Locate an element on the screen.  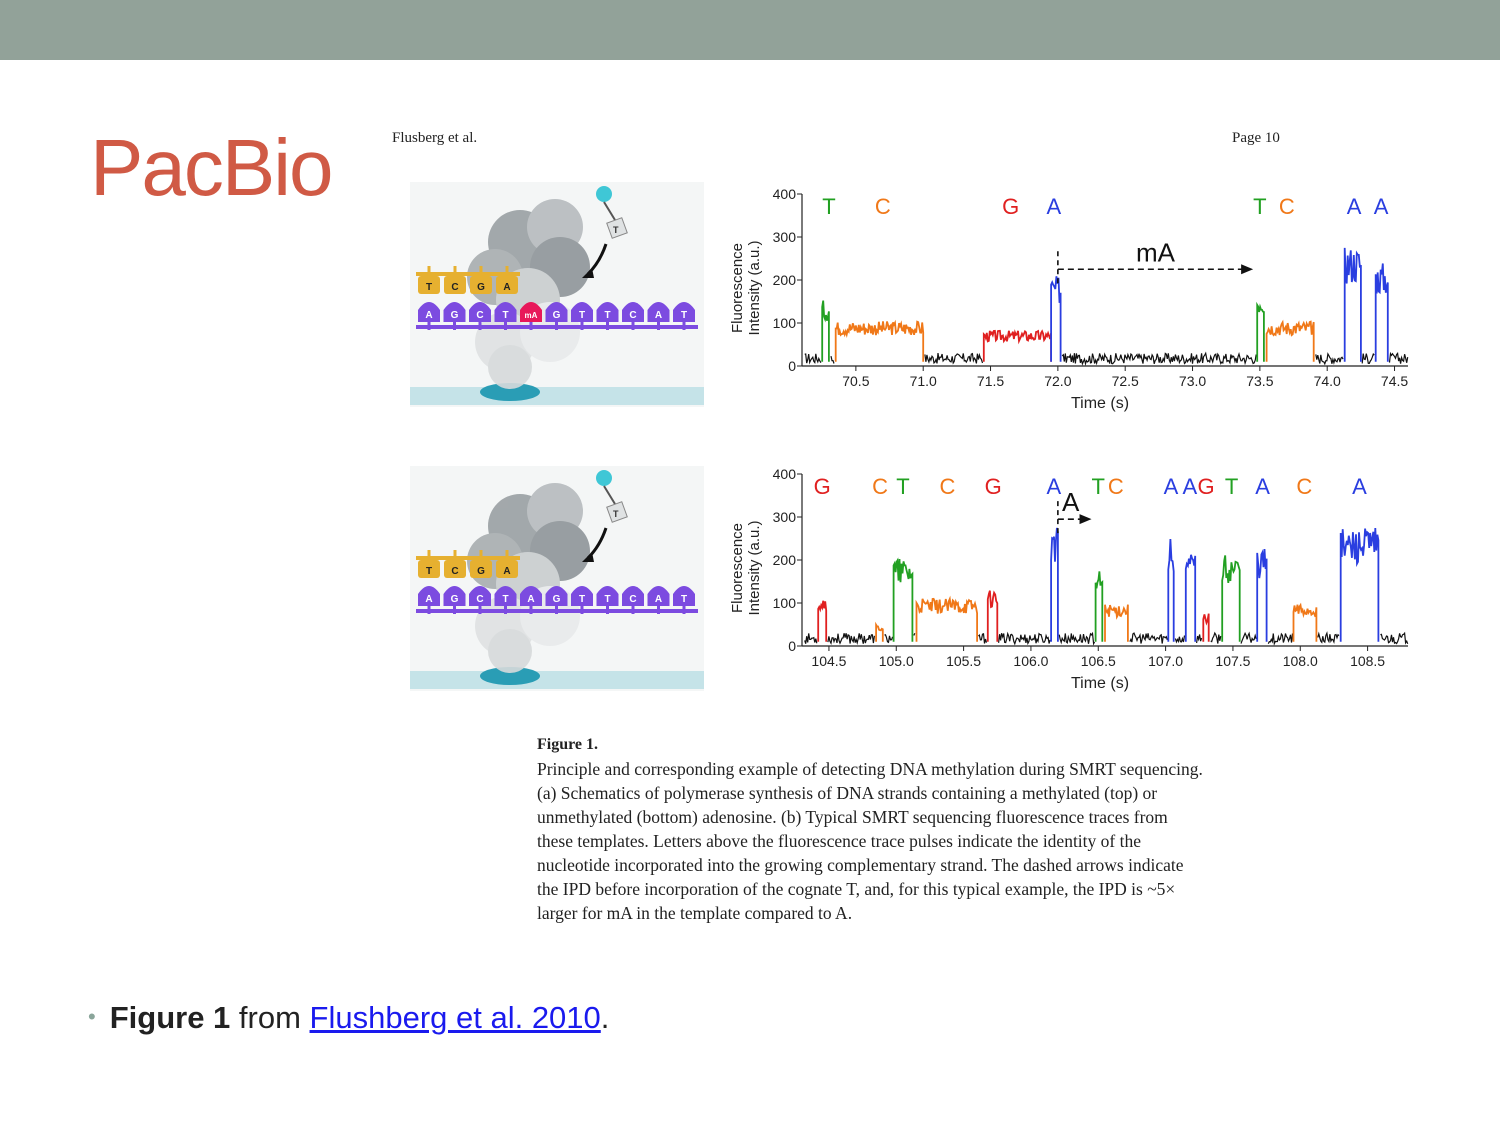
y-axis-label: FluorescenceIntensity (a.u.) is located at coordinates (746, 567).